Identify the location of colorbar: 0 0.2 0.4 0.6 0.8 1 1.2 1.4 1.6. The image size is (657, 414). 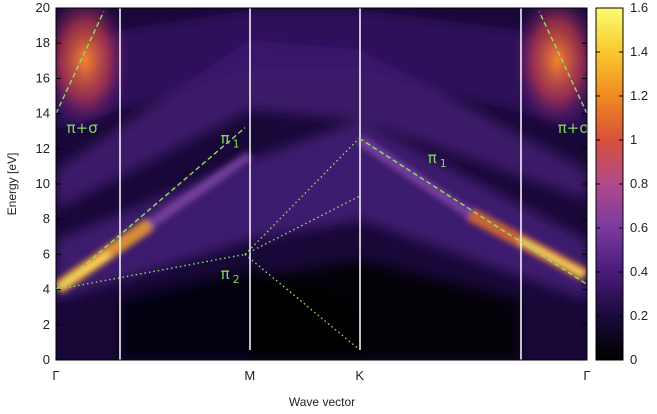
(621, 183).